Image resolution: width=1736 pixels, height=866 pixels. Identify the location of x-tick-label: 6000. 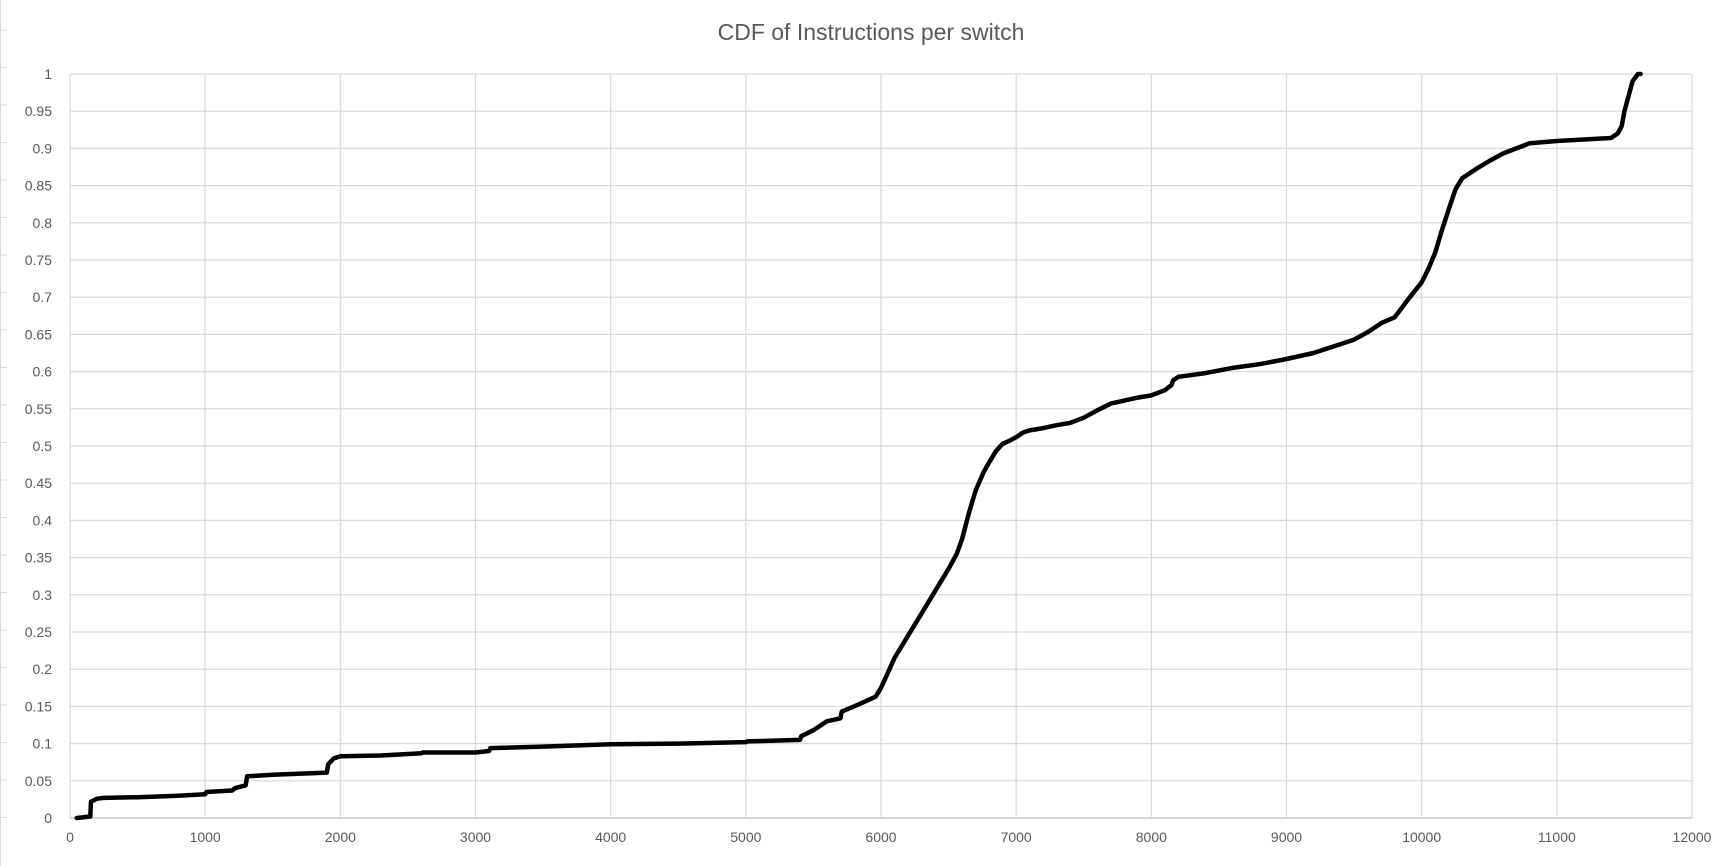
(880, 837).